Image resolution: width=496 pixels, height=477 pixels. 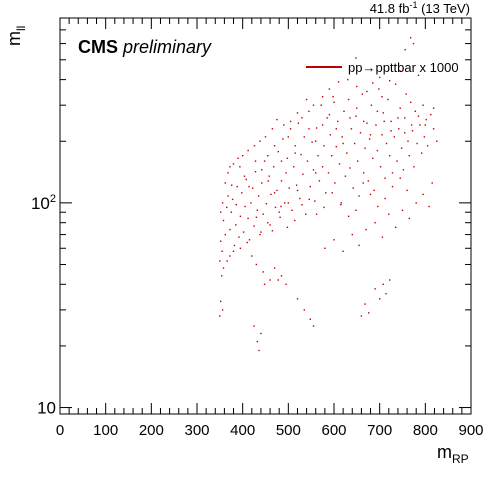 What do you see at coordinates (105, 430) in the screenshot?
I see `x-tick-label: 100` at bounding box center [105, 430].